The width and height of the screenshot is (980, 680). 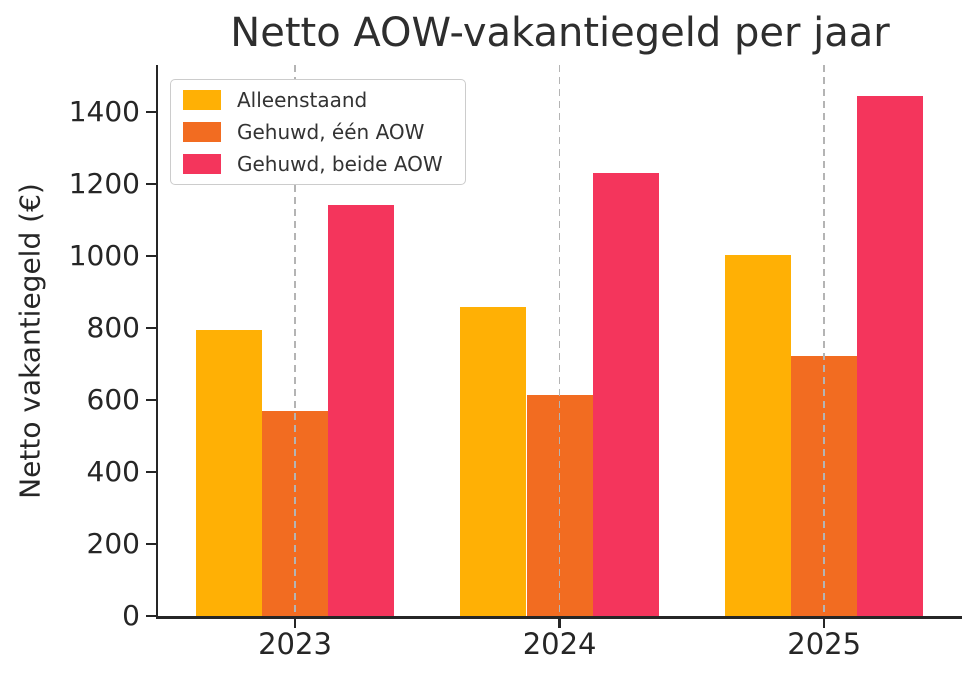 I want to click on x-tick-label-2024: 2024, so click(x=559, y=644).